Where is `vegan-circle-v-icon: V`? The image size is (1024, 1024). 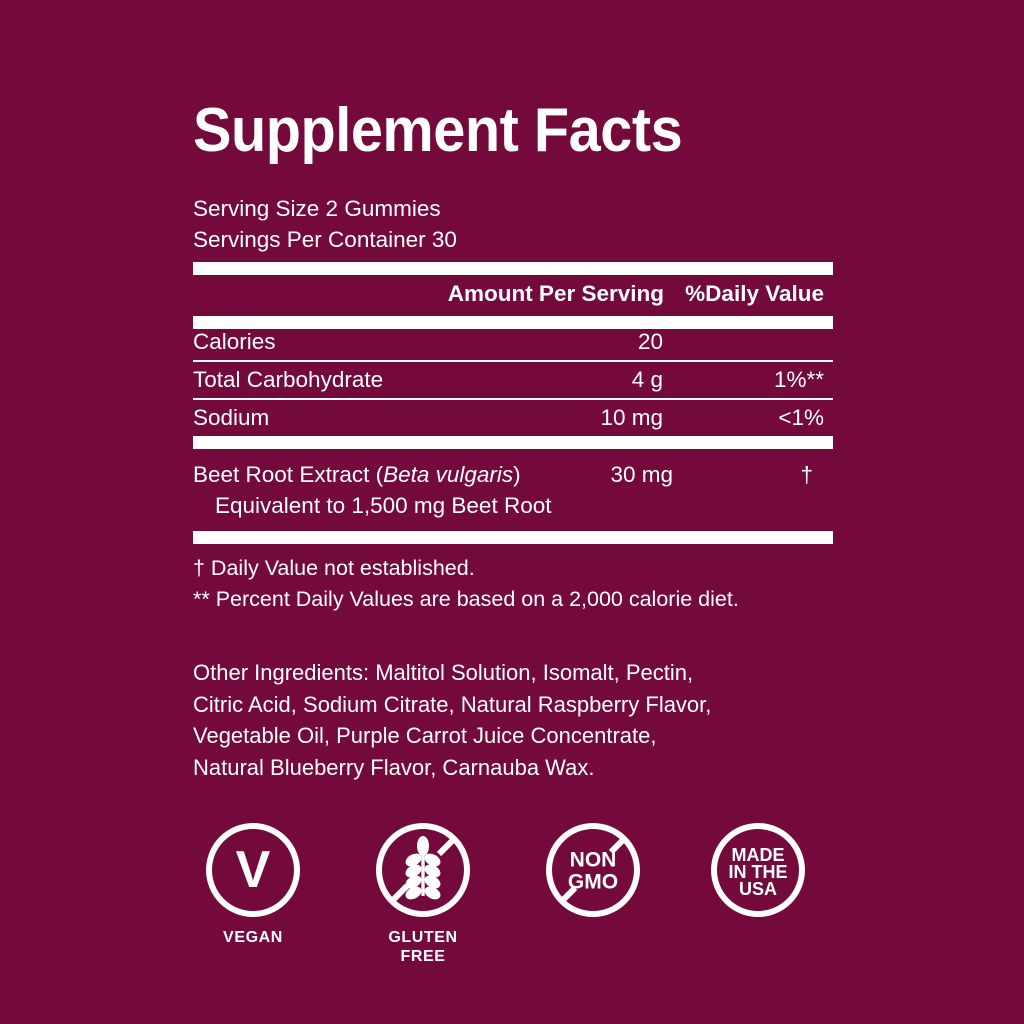 vegan-circle-v-icon: V is located at coordinates (253, 870).